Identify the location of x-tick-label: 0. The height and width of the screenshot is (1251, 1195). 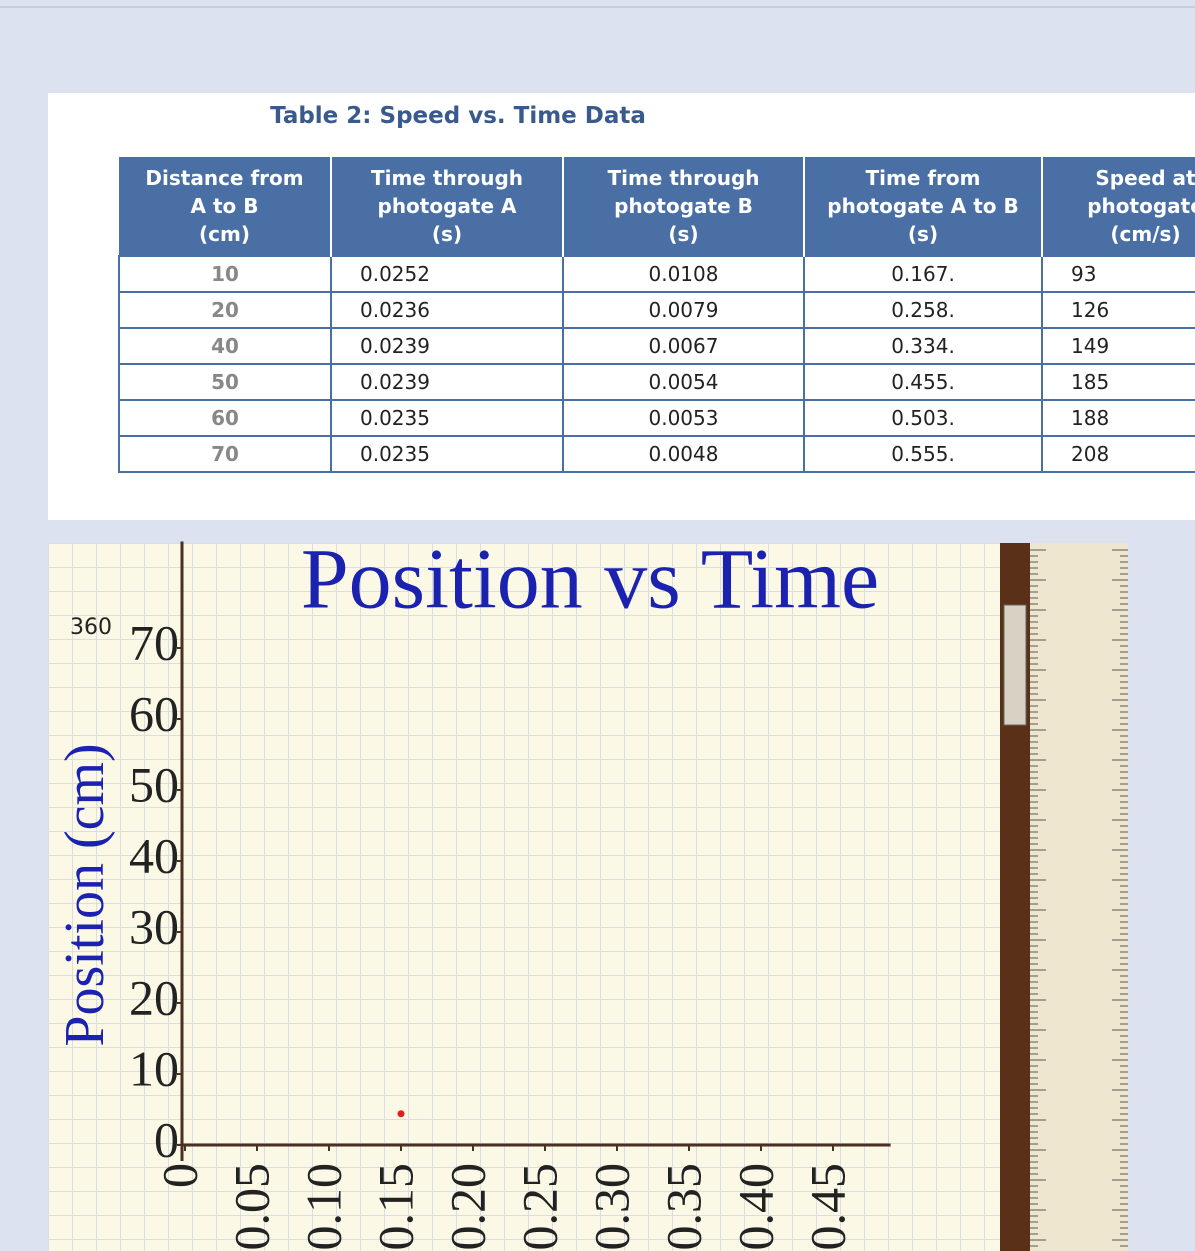
(179, 1175).